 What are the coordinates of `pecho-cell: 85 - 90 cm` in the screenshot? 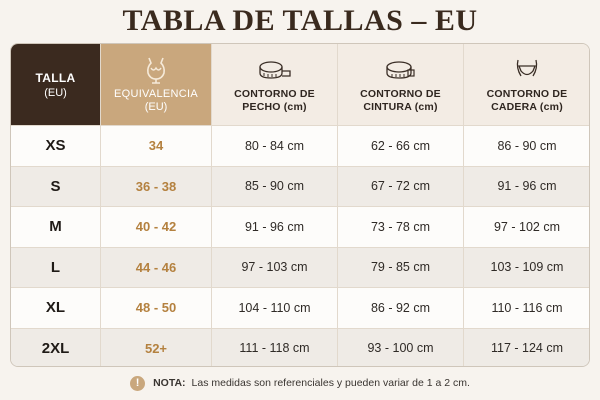 It's located at (275, 186).